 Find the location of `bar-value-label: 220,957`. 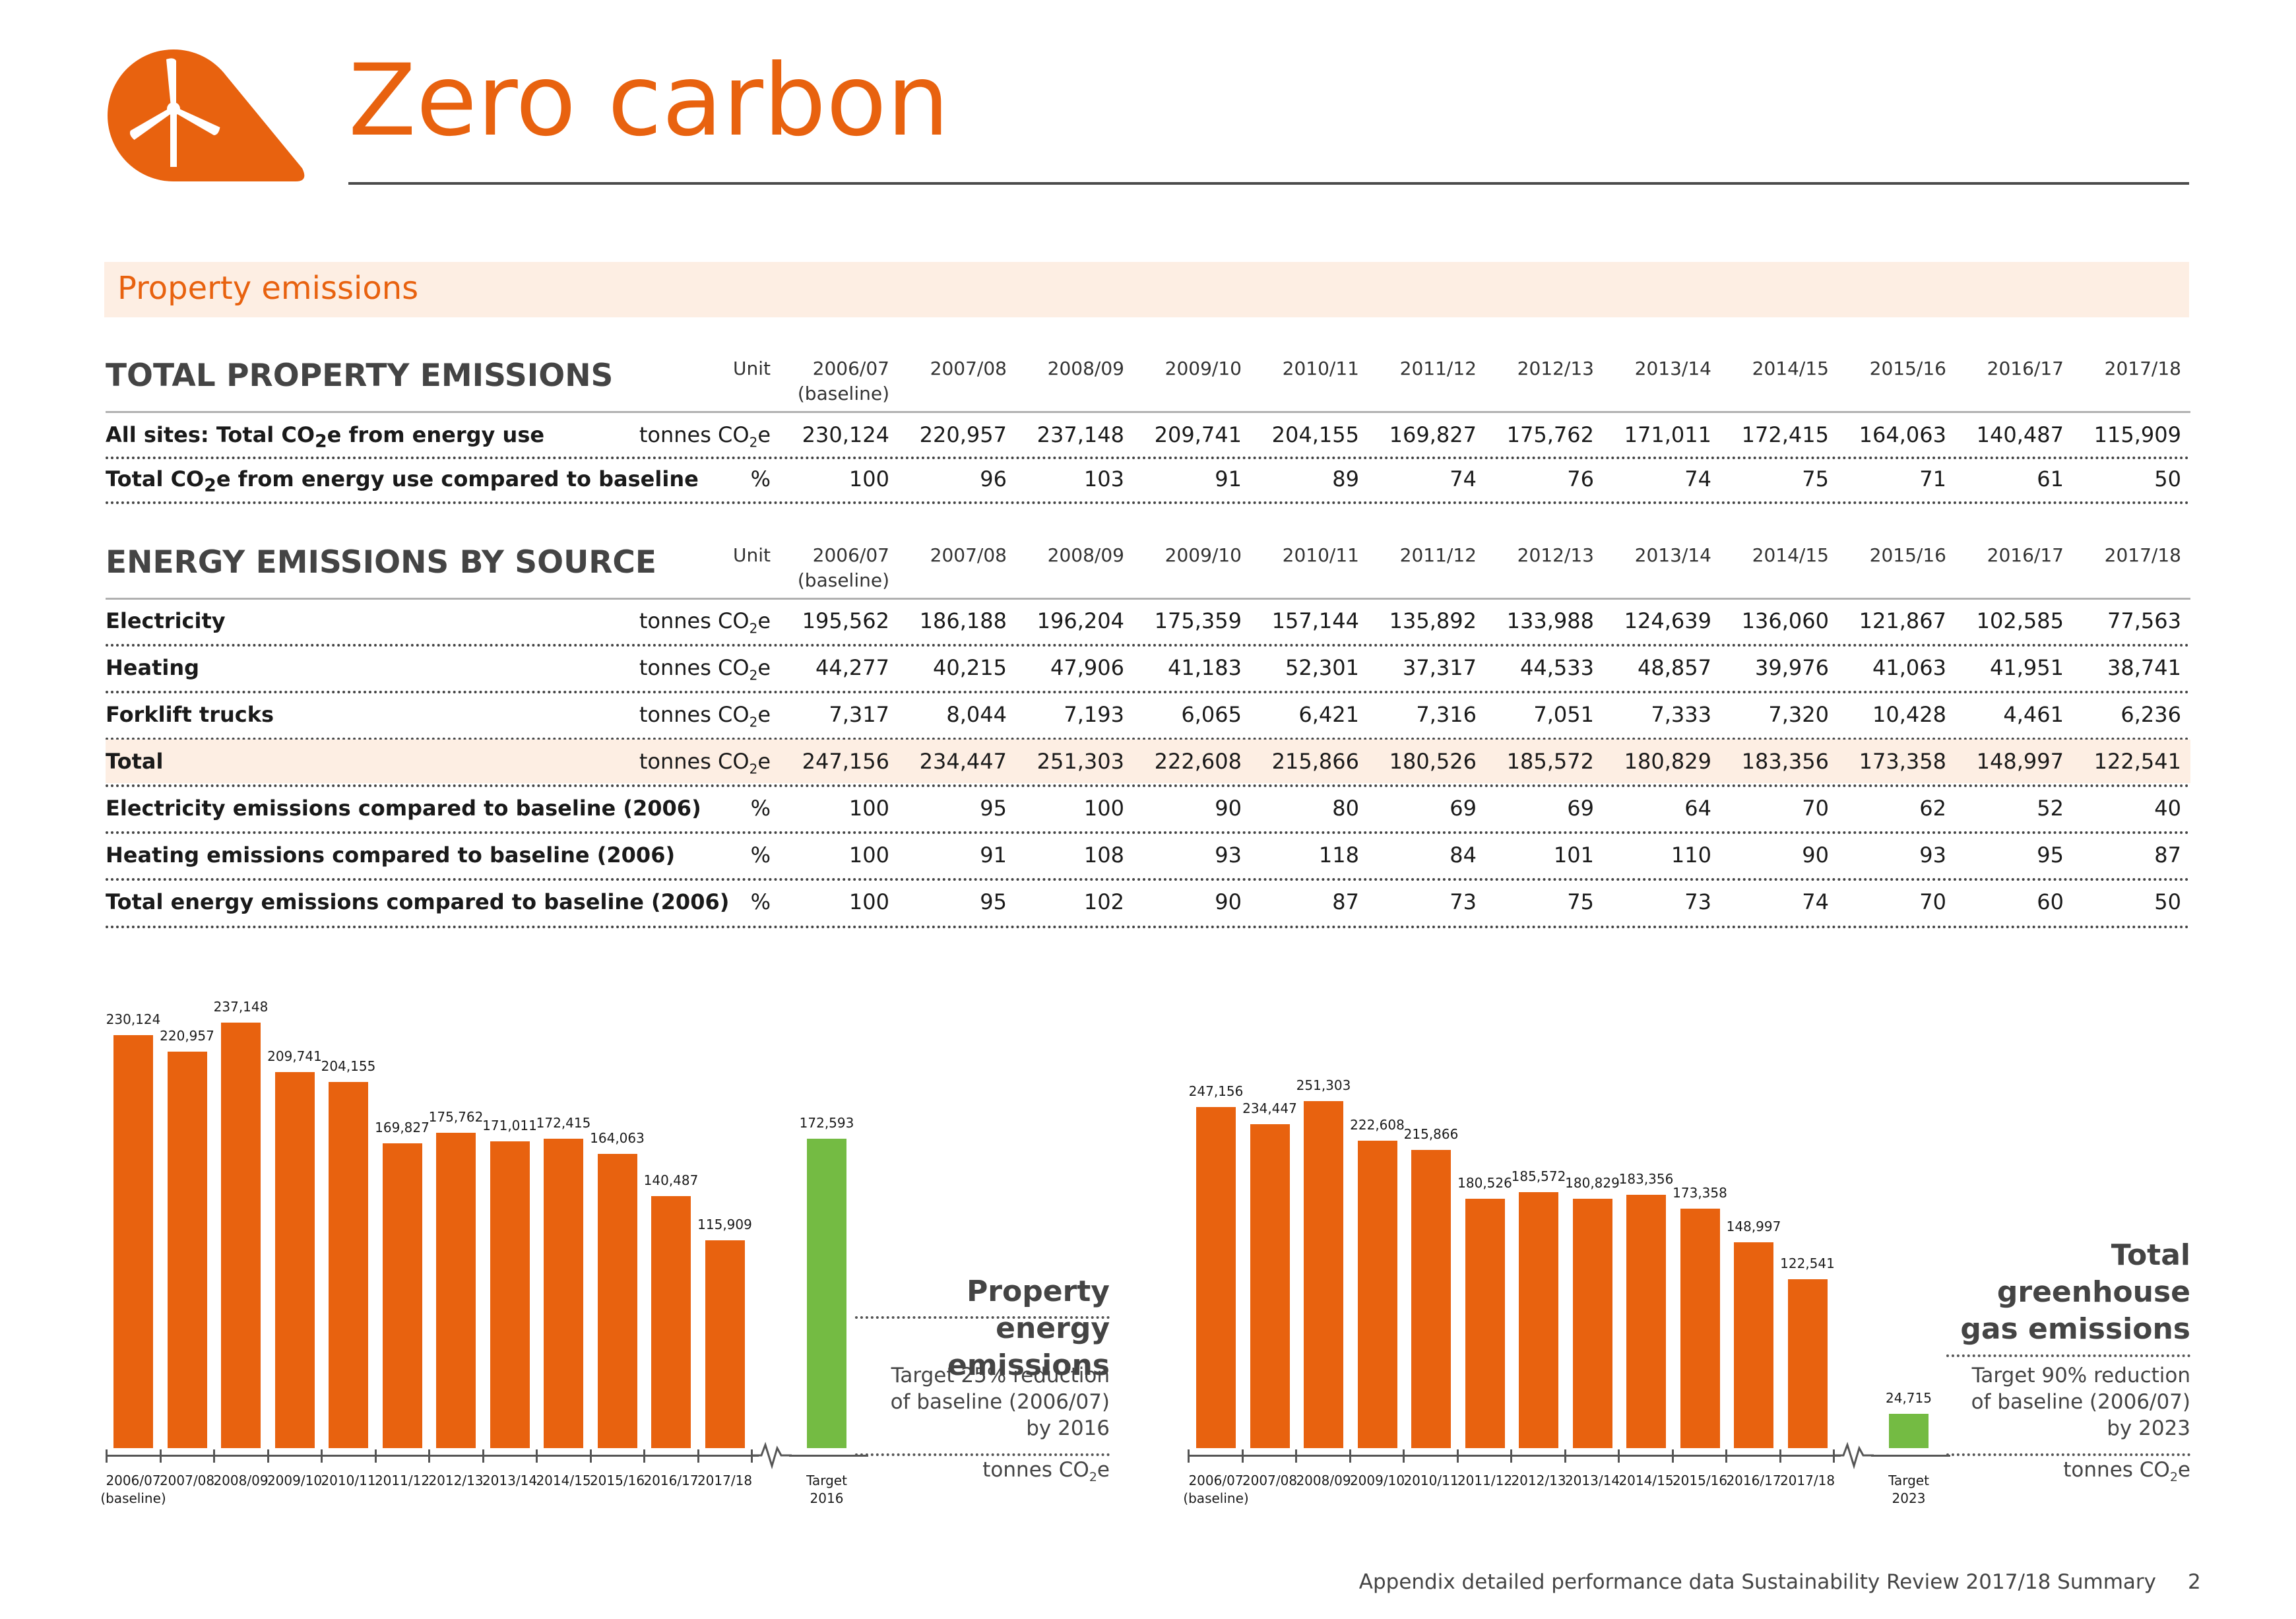

bar-value-label: 220,957 is located at coordinates (187, 1036).